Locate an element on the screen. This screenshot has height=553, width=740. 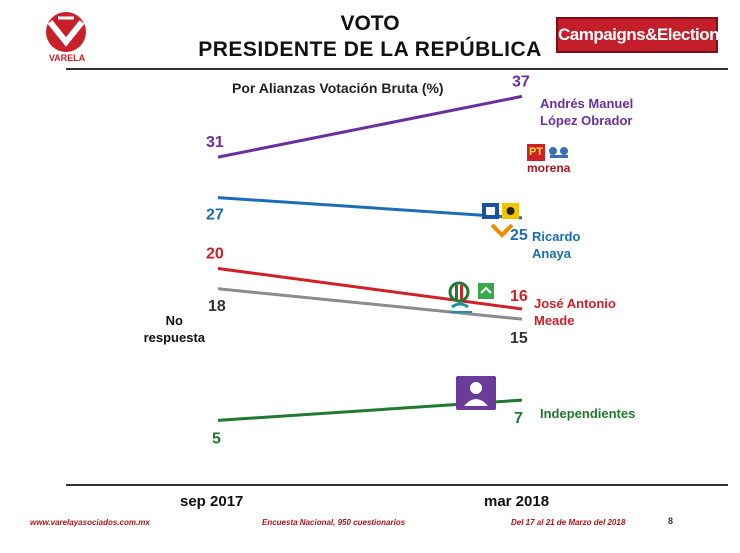
series-name-independientes: Independientes is located at coordinates (587, 413).